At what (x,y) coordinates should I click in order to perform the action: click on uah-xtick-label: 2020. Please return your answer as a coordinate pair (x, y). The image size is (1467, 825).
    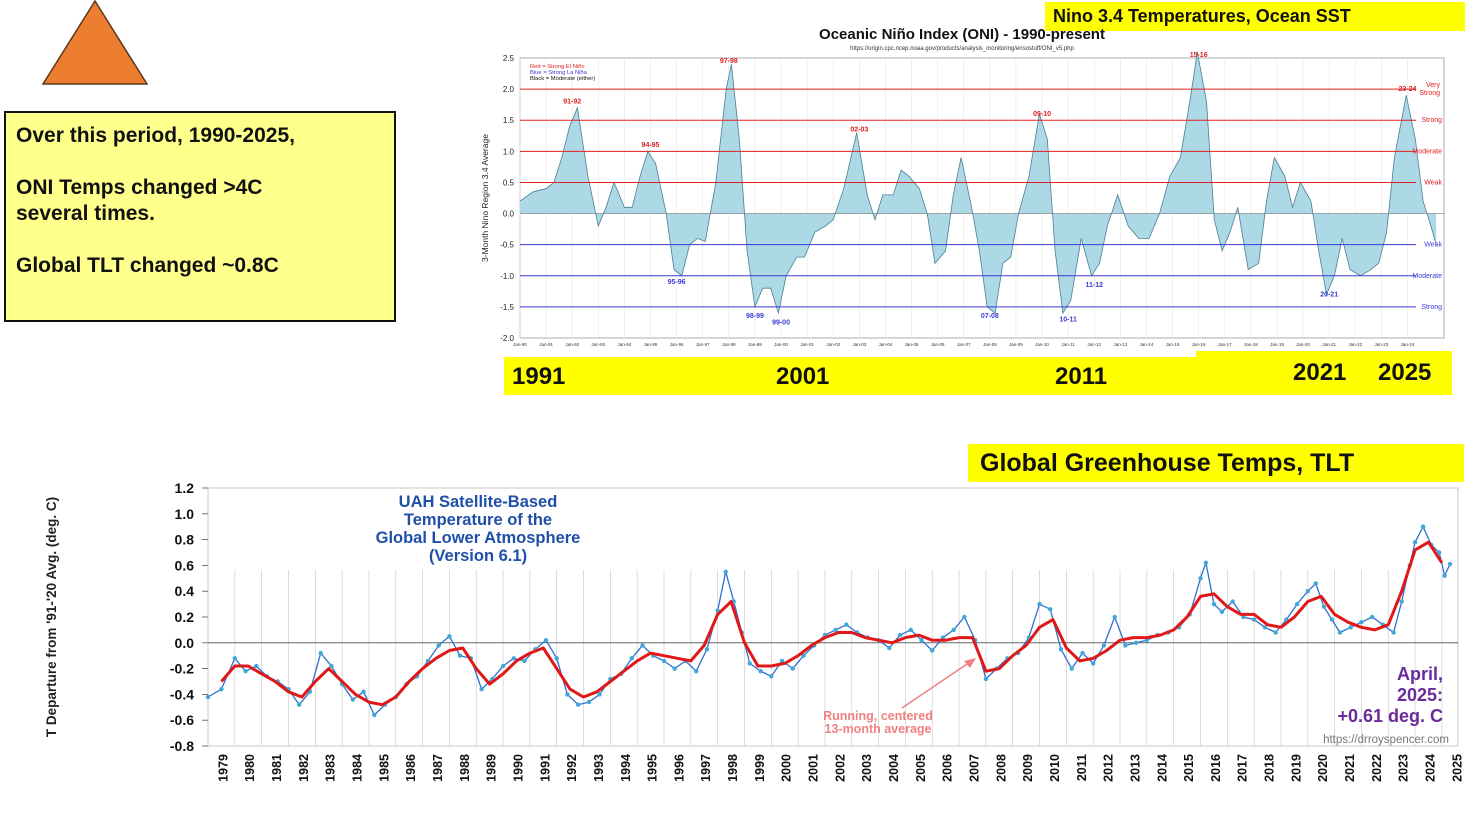
    Looking at the image, I should click on (1323, 768).